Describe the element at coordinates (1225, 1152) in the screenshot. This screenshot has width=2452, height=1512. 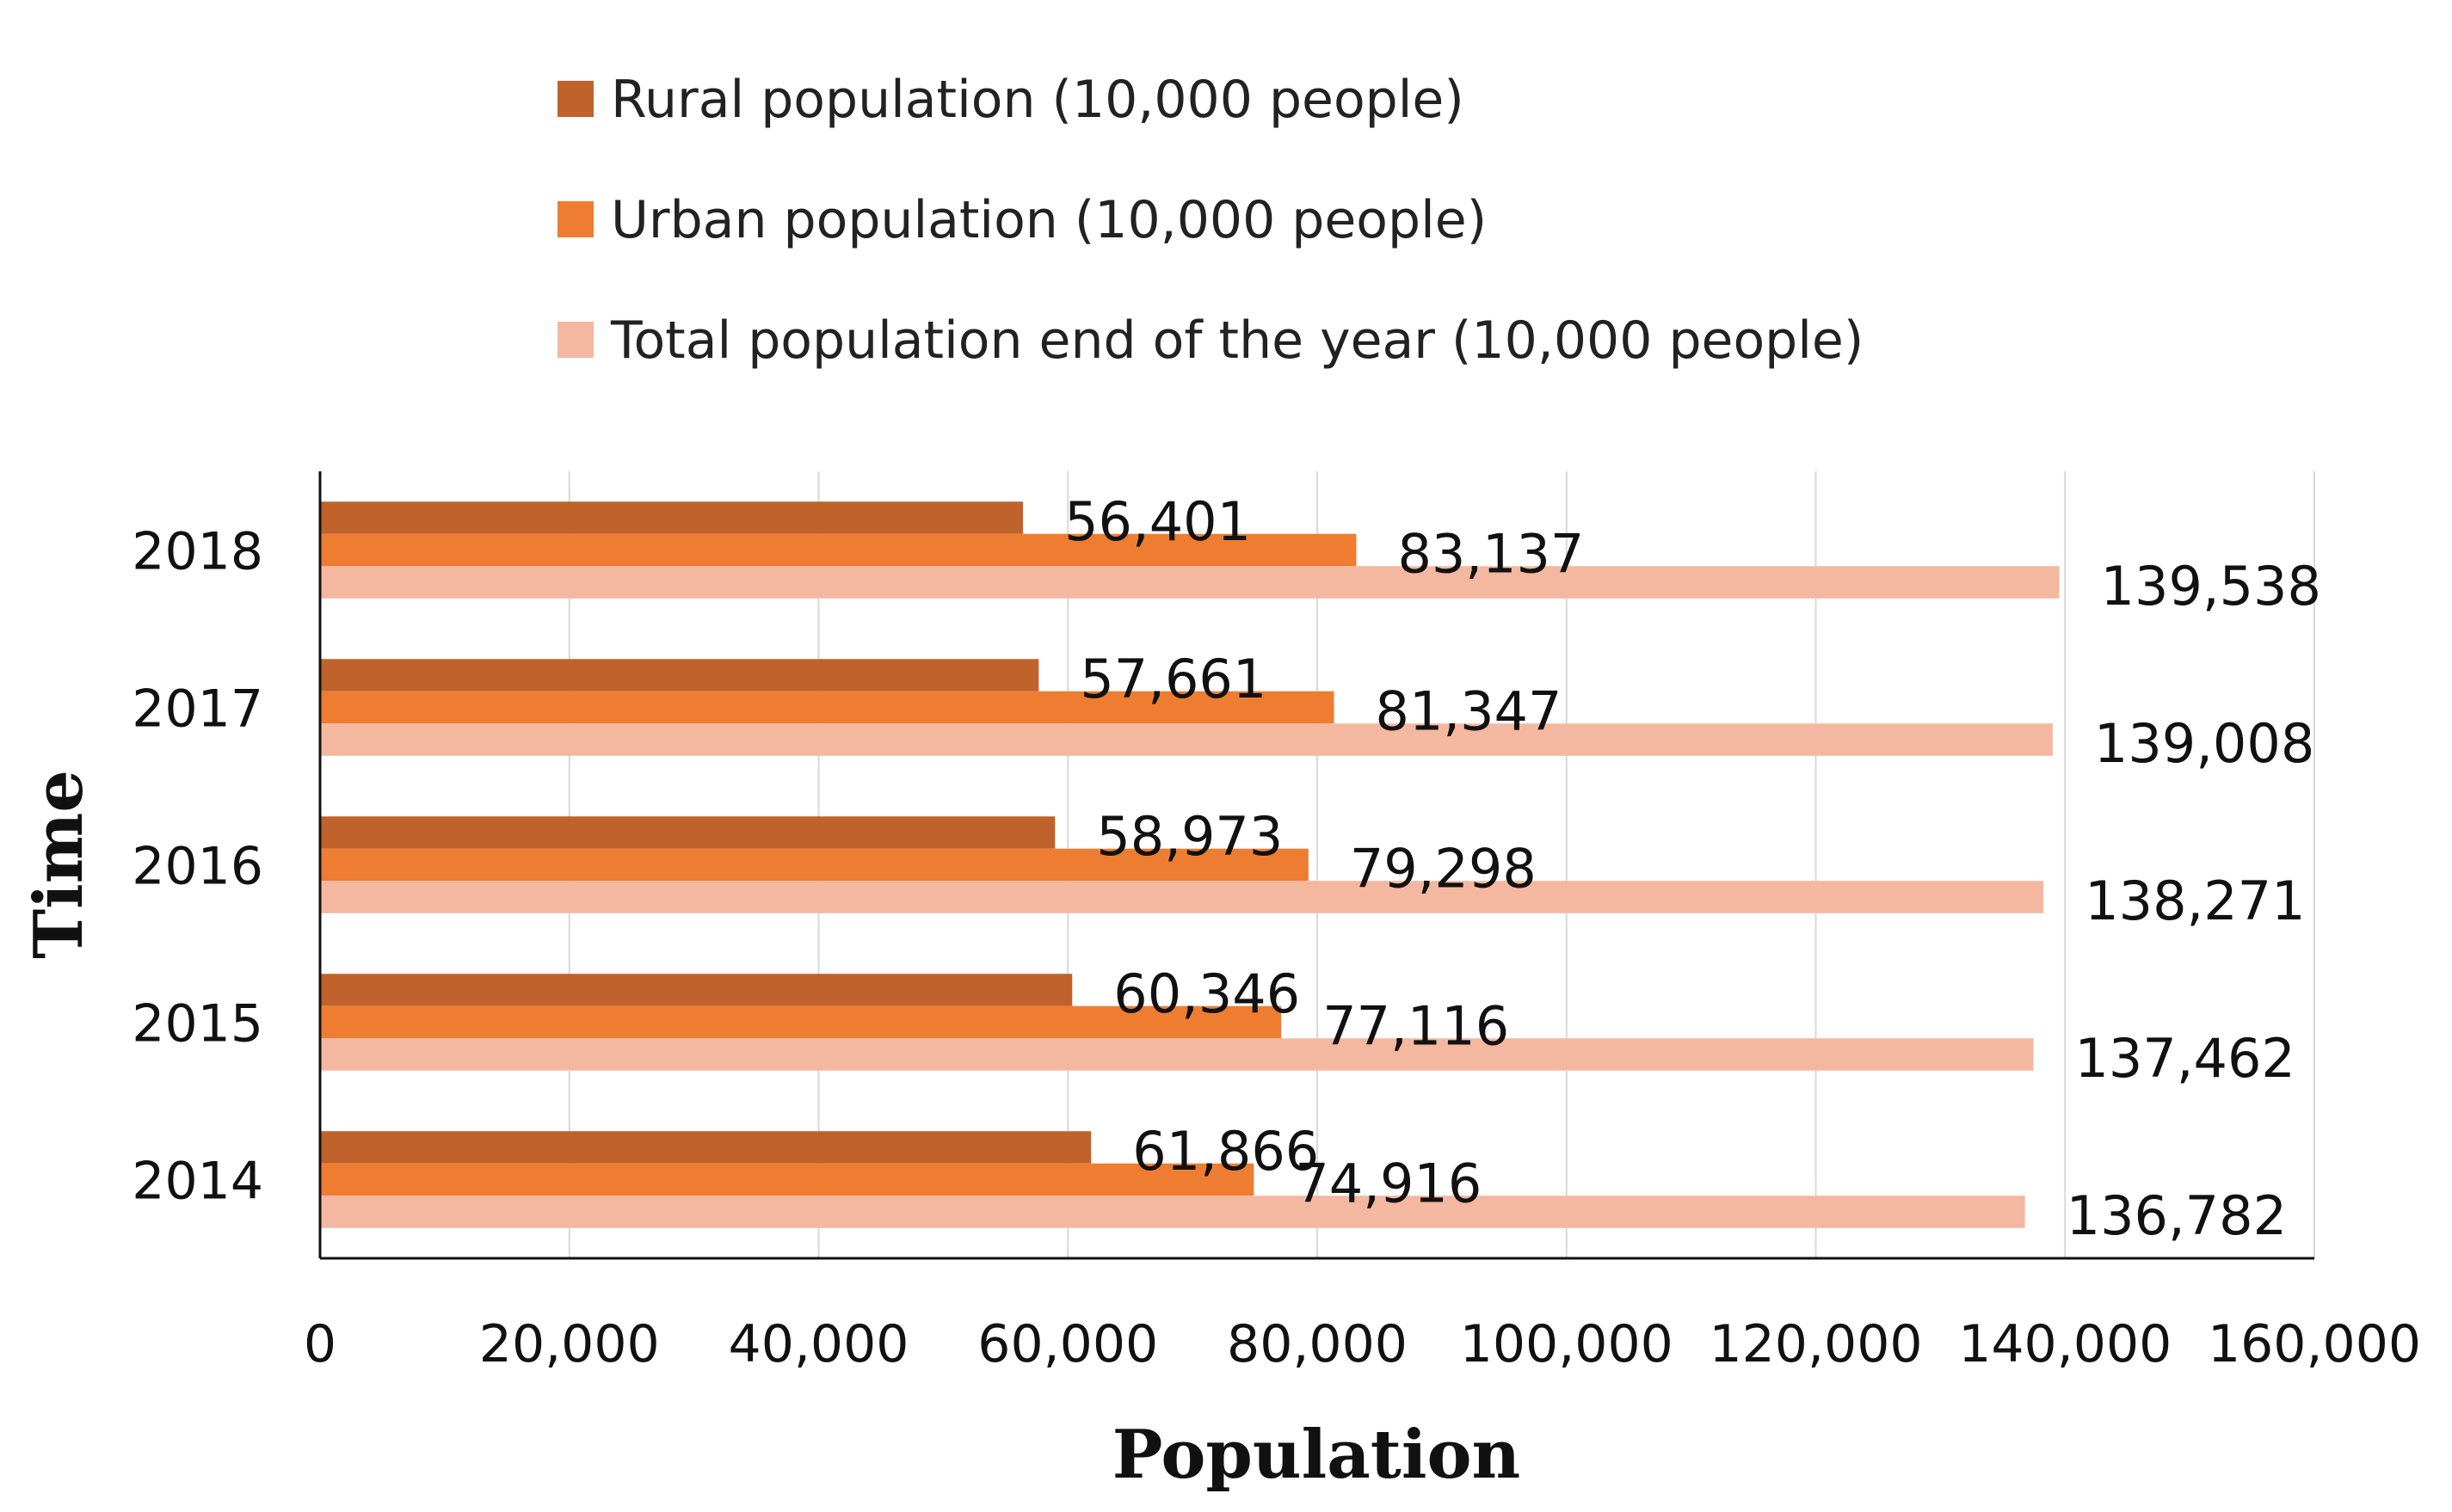
I see `data-label-2014-series-1: 61,866` at that location.